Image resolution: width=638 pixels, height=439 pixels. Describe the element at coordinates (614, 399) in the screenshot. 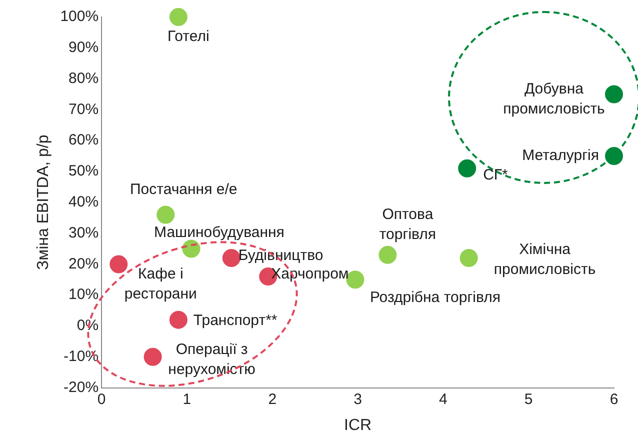

I see `x-tick-label: 6` at that location.